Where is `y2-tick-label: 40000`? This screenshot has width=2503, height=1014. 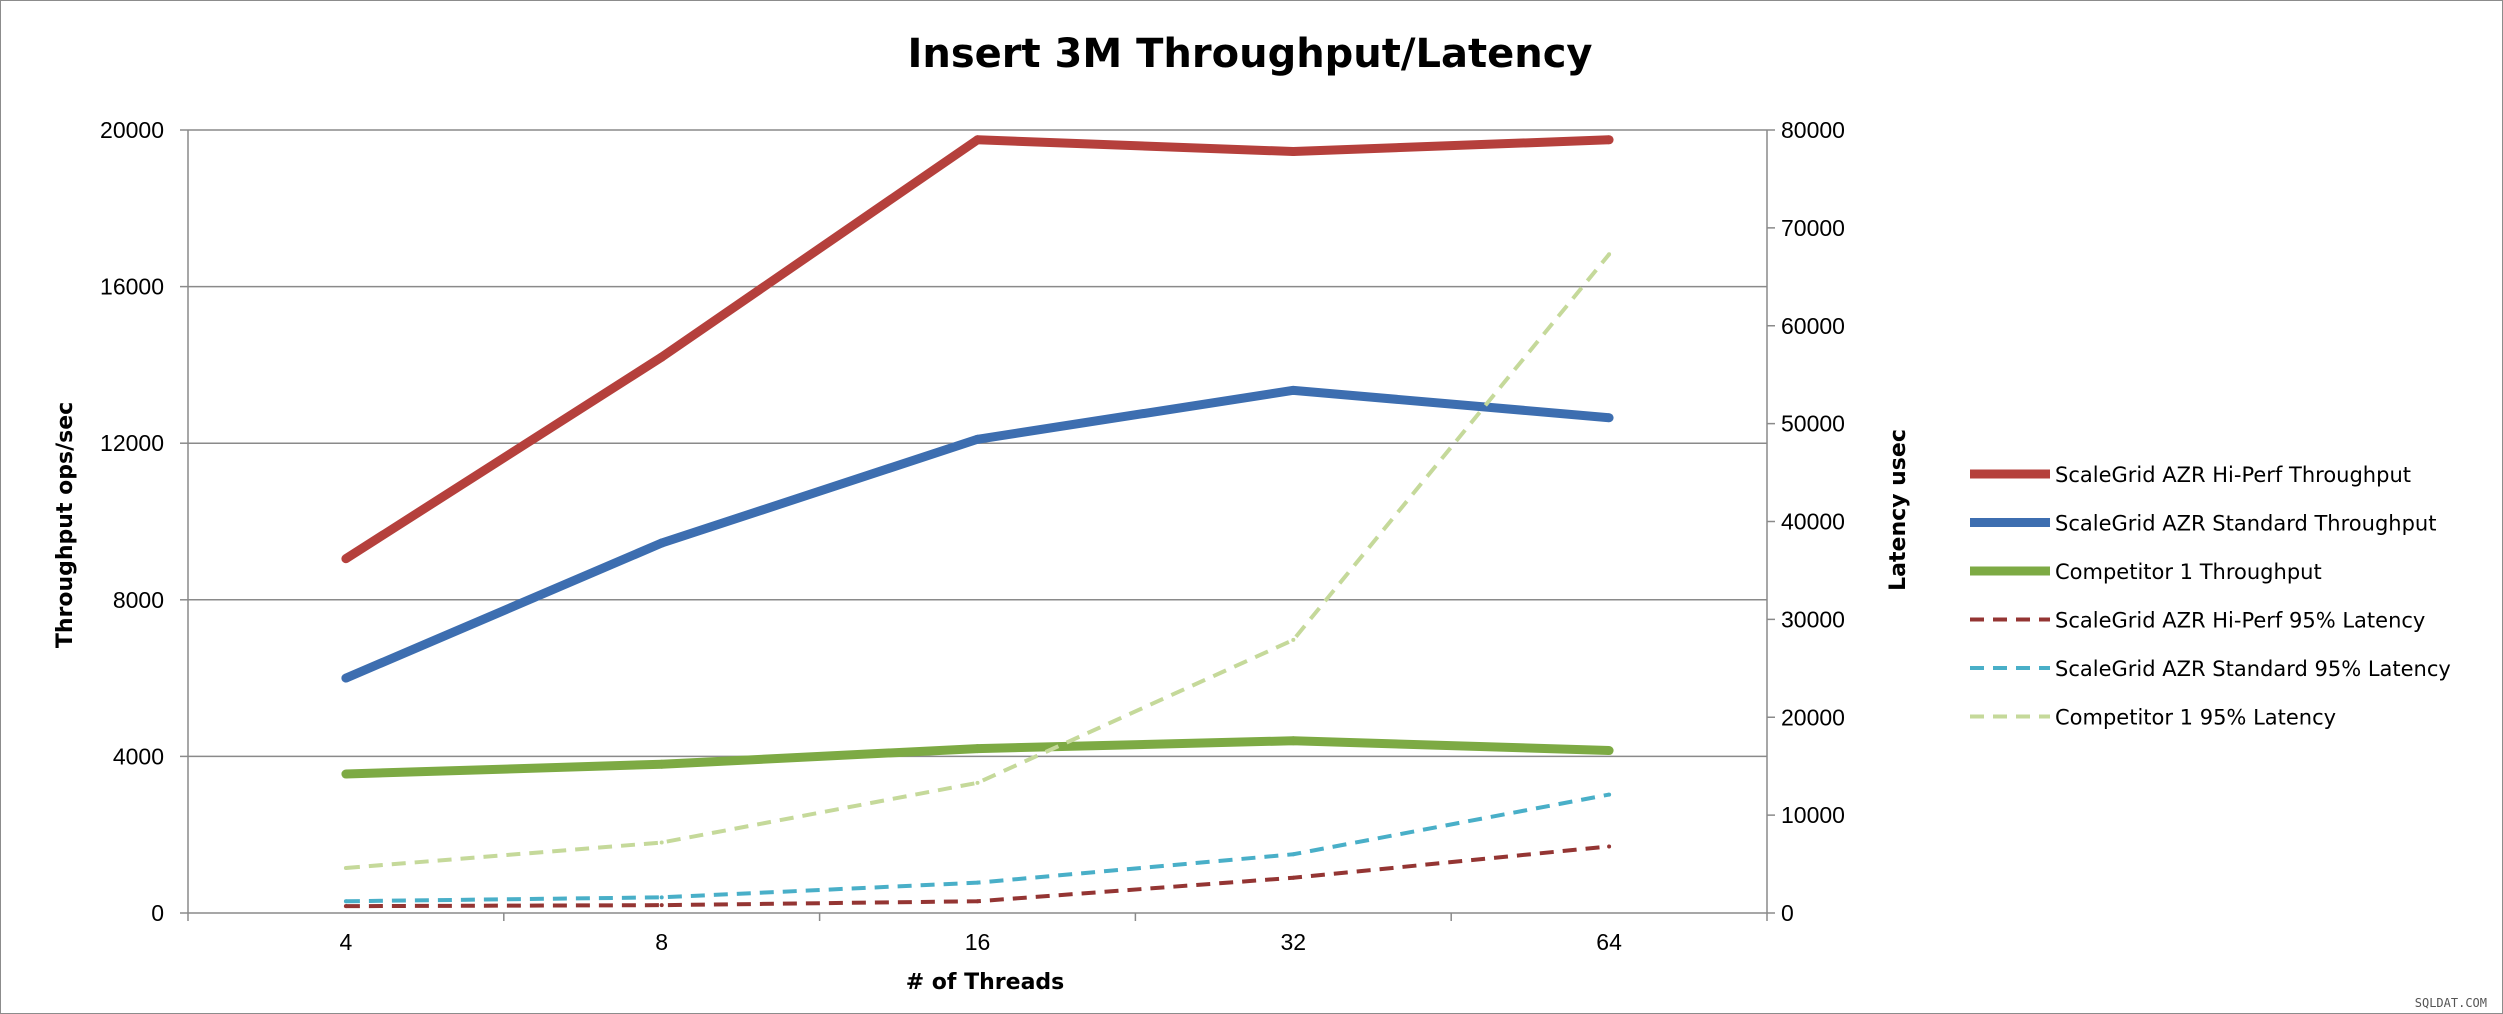
y2-tick-label: 40000 is located at coordinates (1813, 522).